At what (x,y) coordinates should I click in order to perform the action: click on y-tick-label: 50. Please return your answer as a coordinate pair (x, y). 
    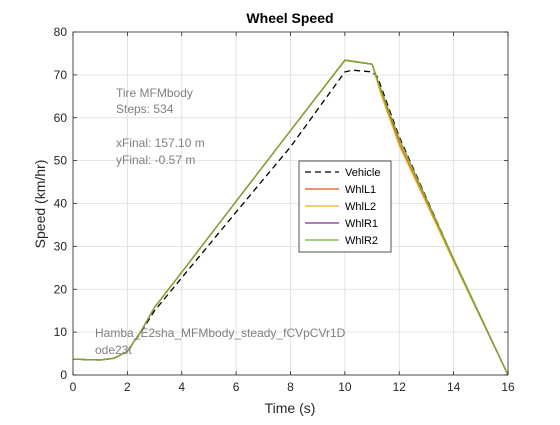
    Looking at the image, I should click on (61, 161).